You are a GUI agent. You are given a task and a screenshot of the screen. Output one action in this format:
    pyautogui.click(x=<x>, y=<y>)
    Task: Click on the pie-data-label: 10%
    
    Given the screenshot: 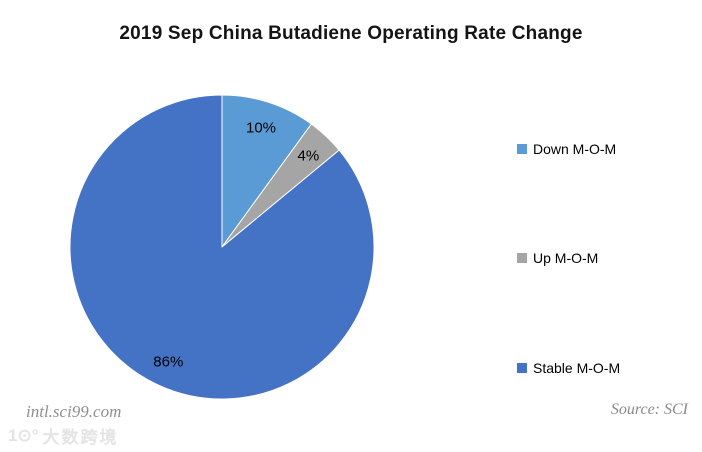 What is the action you would take?
    pyautogui.click(x=261, y=127)
    